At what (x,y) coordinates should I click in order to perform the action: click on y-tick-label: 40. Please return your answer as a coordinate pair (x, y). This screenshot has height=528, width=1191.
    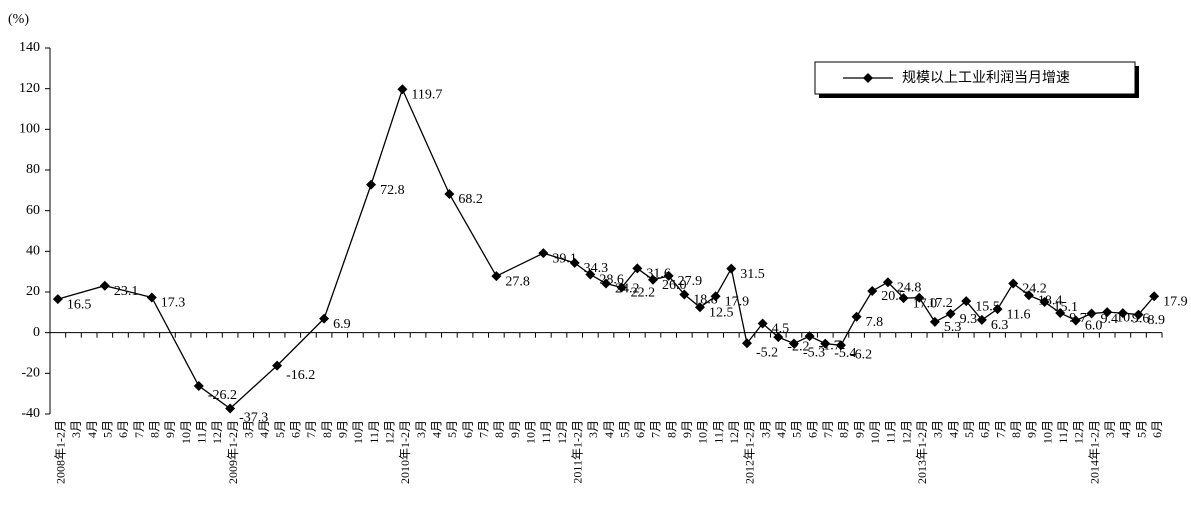
    Looking at the image, I should click on (33, 251).